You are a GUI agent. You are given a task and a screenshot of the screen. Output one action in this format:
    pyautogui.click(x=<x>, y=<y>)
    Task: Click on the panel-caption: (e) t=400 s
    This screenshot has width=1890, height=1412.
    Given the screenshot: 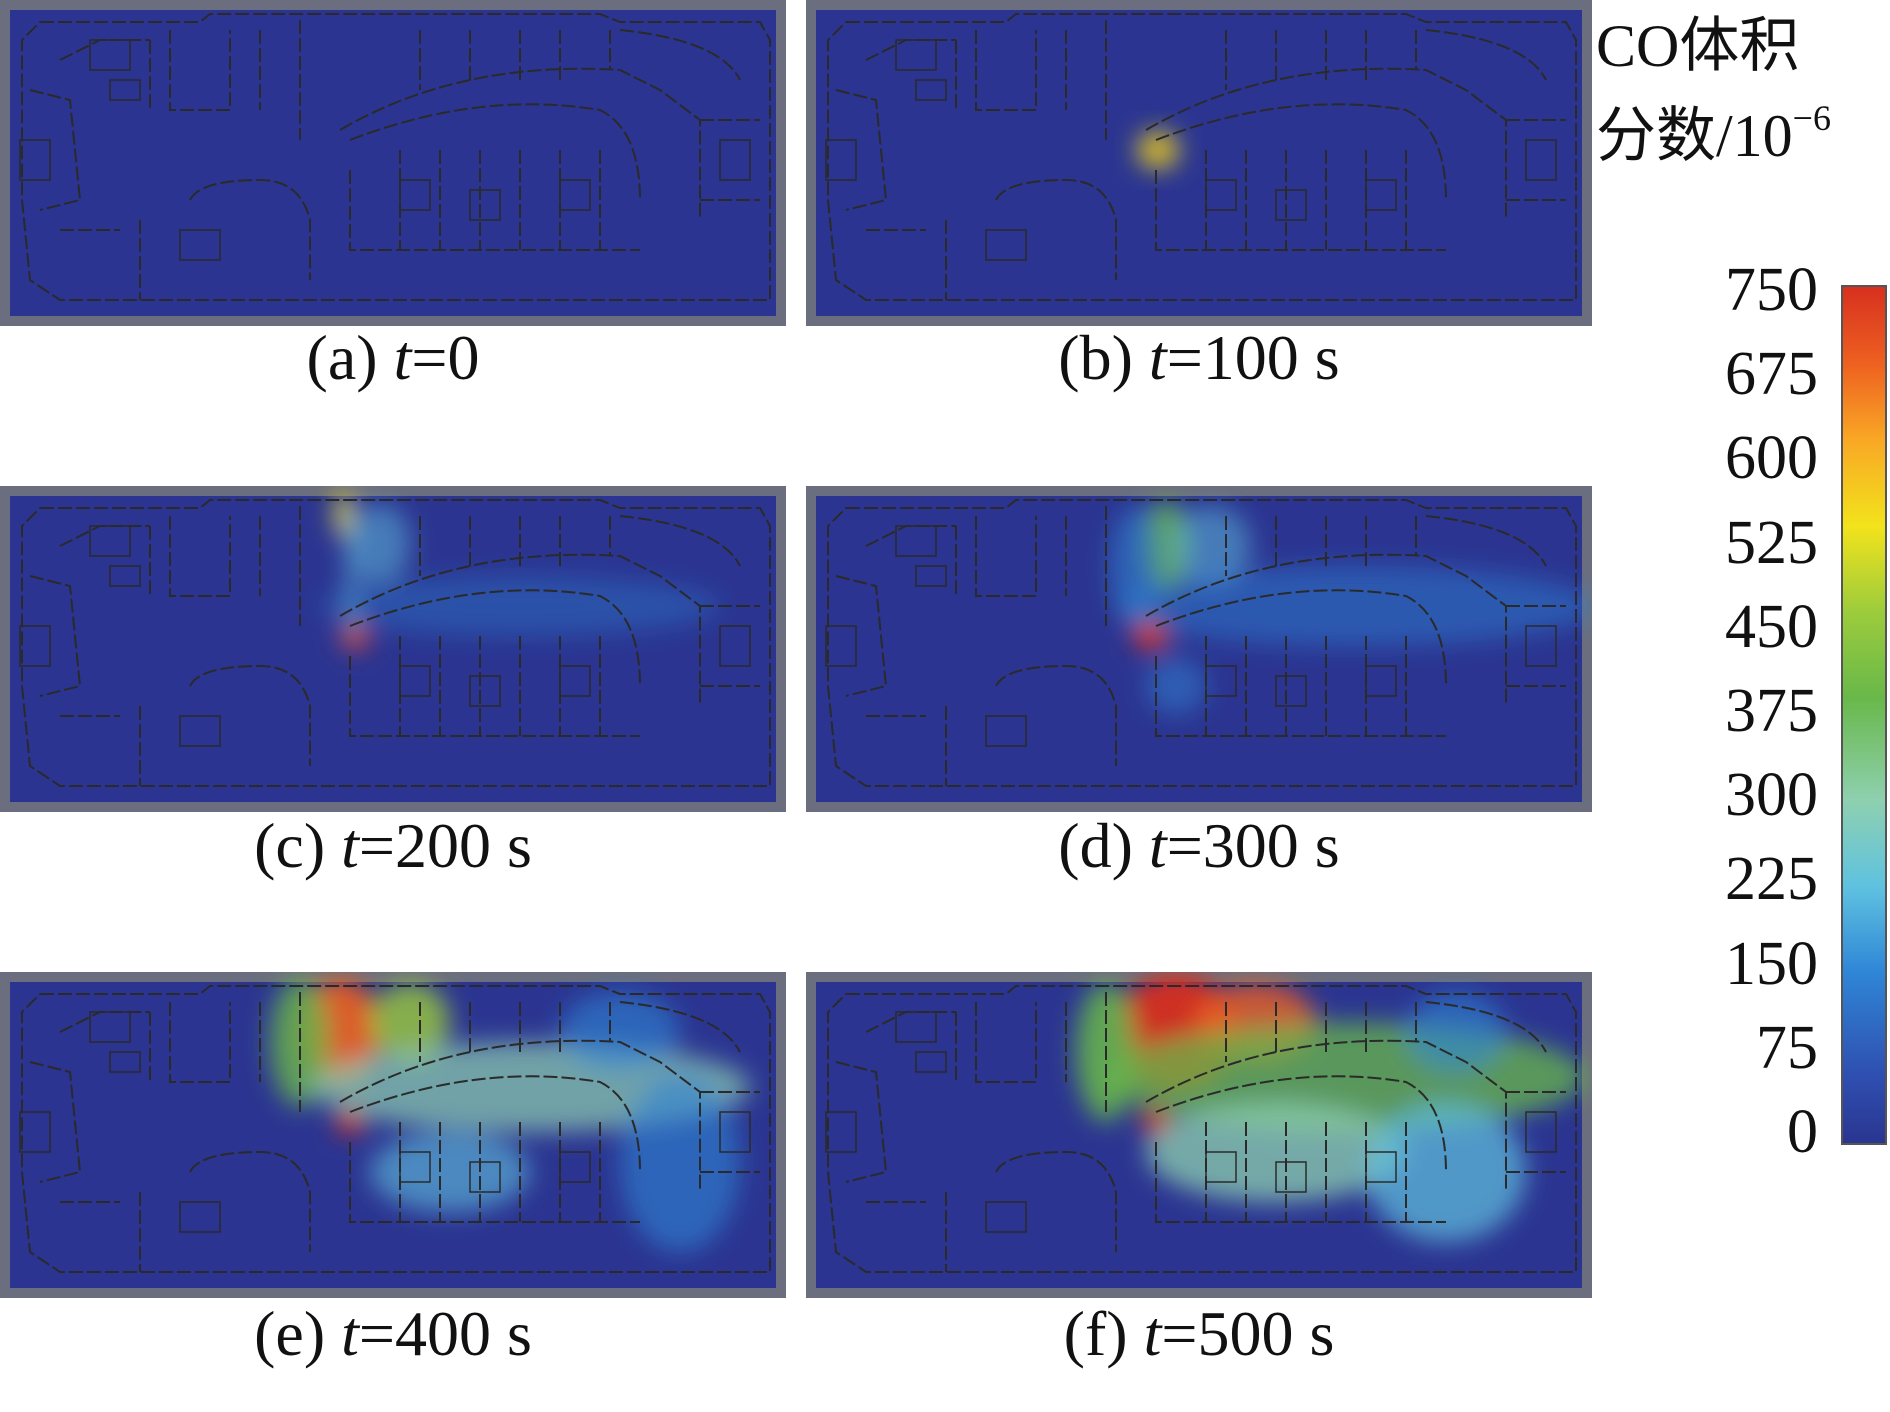 What is the action you would take?
    pyautogui.click(x=393, y=1334)
    